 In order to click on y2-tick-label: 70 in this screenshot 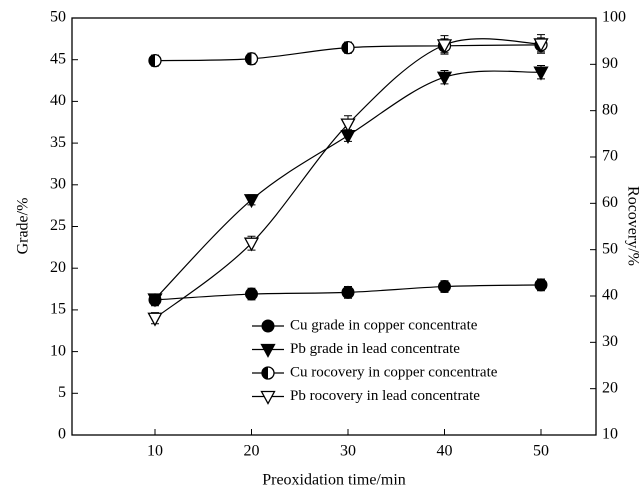, I will do `click(610, 156)`.